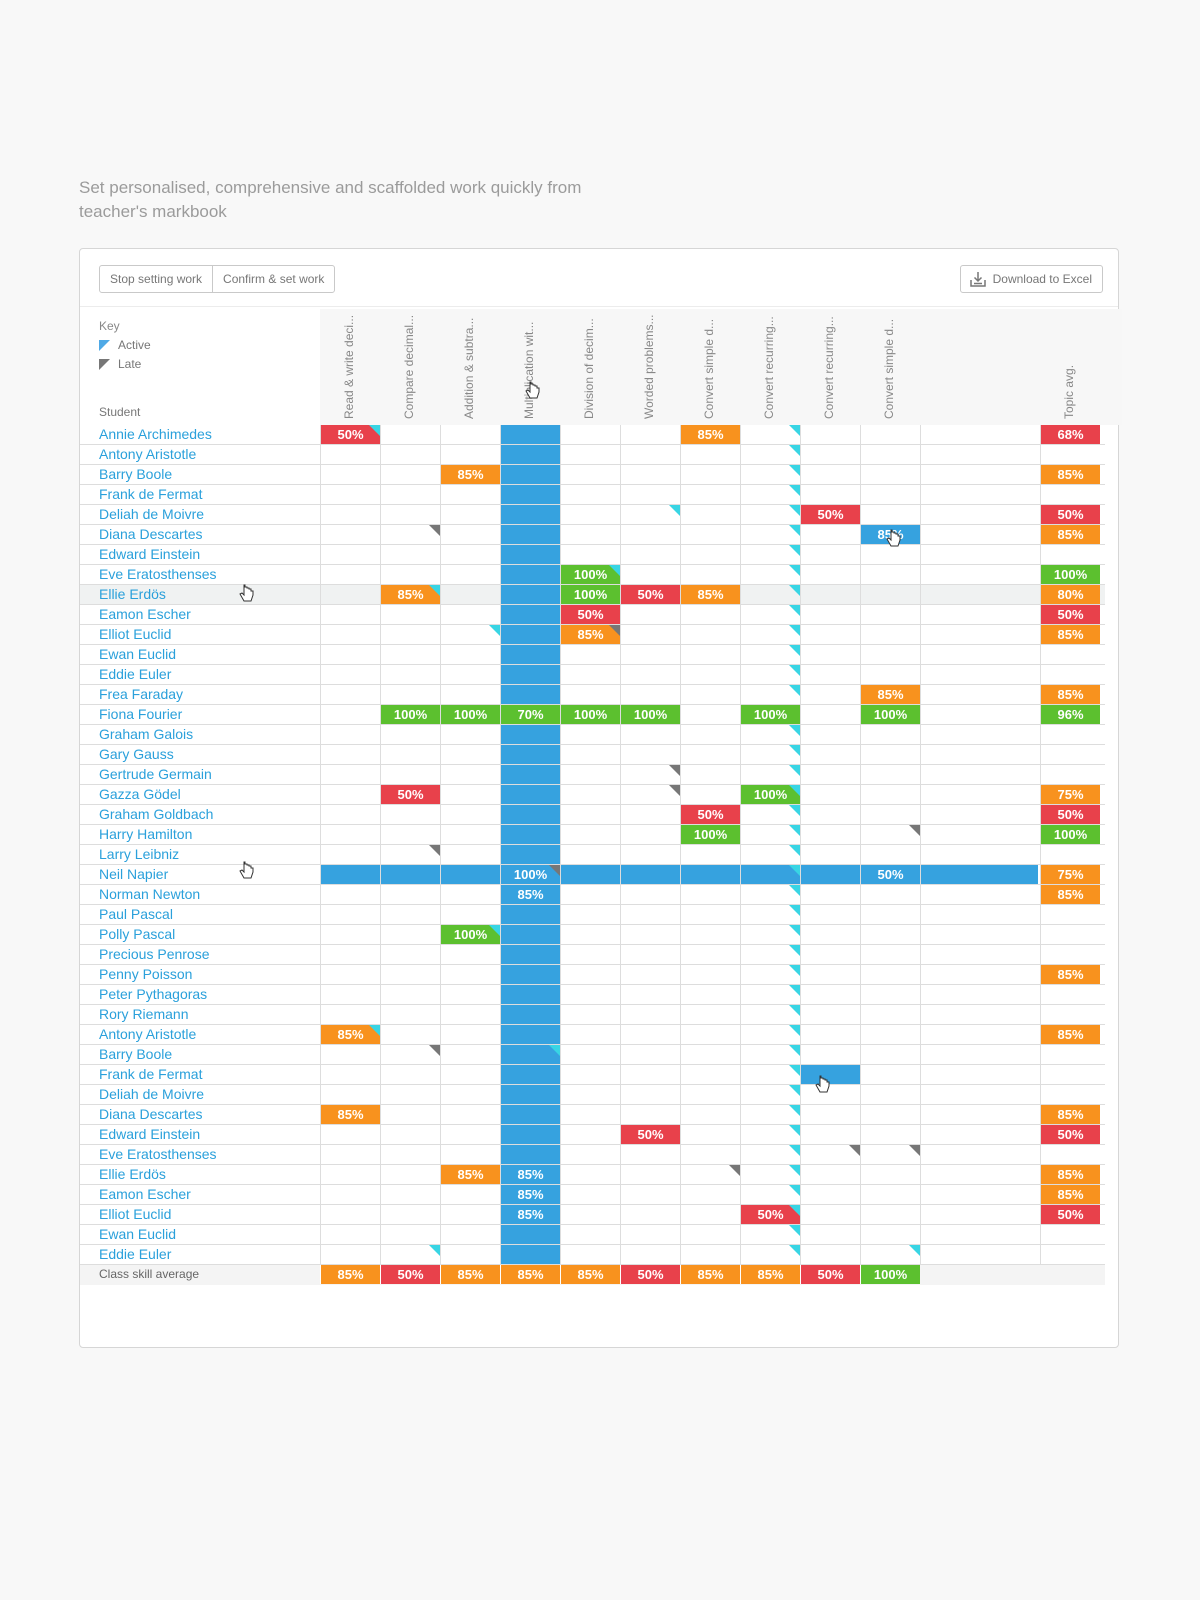 The height and width of the screenshot is (1600, 1200). I want to click on student-name-link: Gertrude Germain, so click(155, 774).